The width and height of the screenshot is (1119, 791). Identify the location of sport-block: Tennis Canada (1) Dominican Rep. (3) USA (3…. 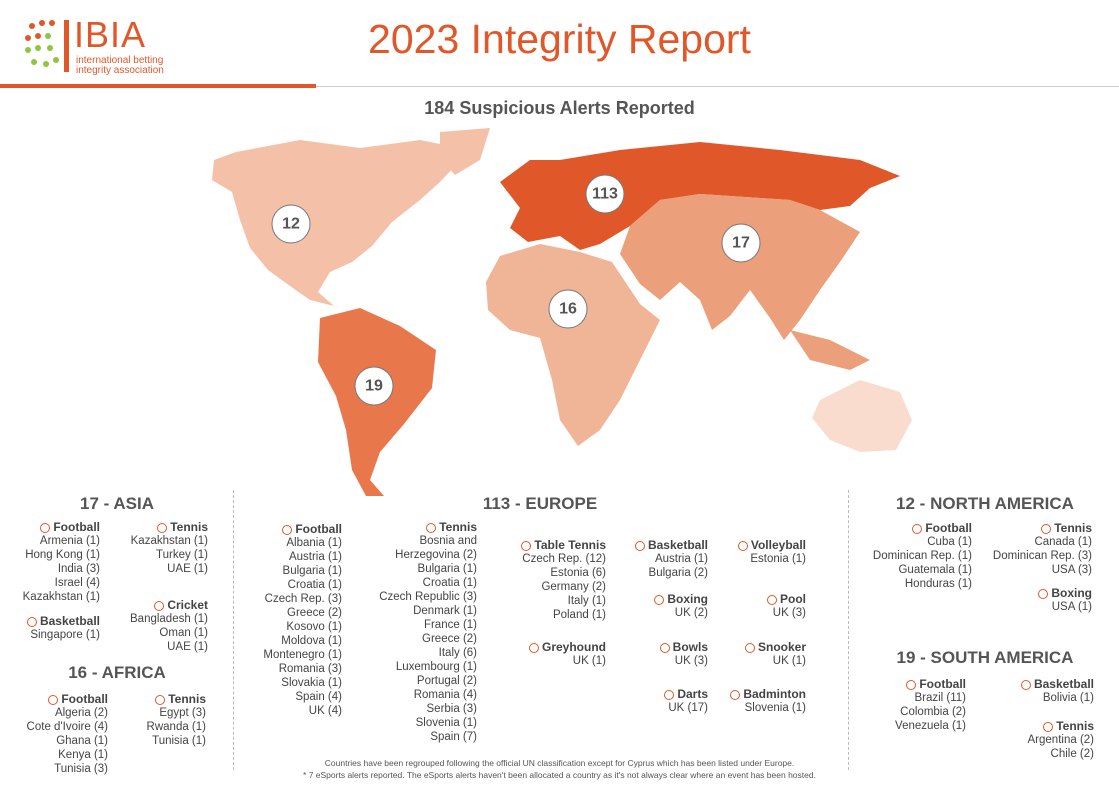
(1032, 549).